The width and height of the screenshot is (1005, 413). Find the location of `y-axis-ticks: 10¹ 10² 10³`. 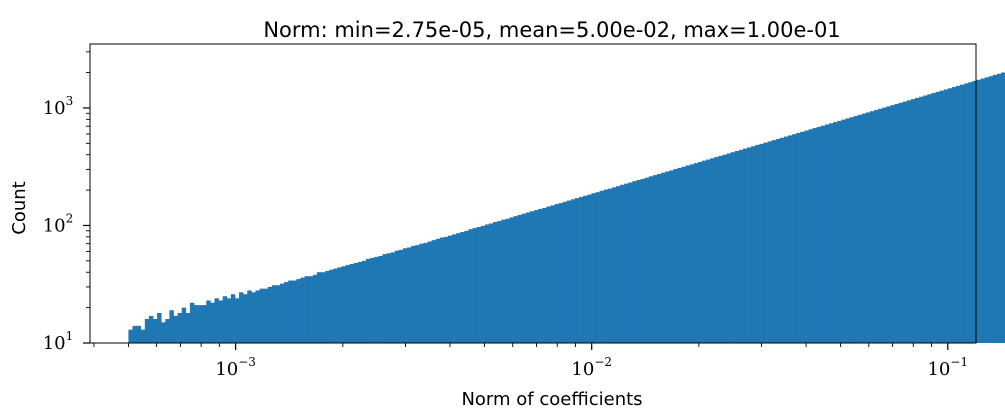

y-axis-ticks: 10¹ 10² 10³ is located at coordinates (66, 202).